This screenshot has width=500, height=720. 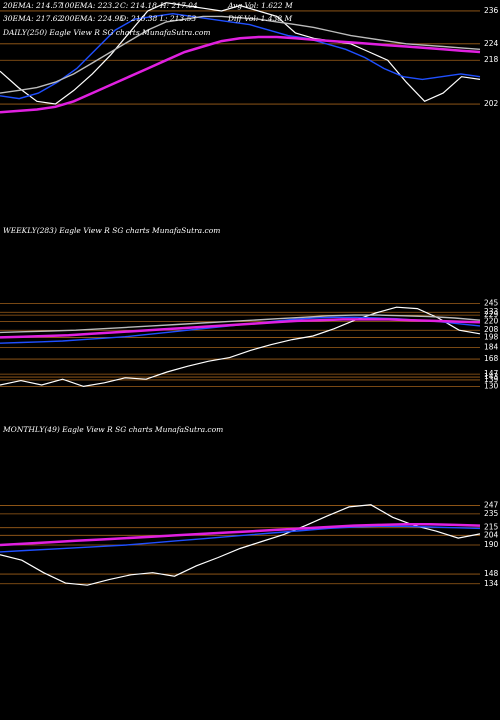 I want to click on y-tick-label: 168, so click(x=491, y=358).